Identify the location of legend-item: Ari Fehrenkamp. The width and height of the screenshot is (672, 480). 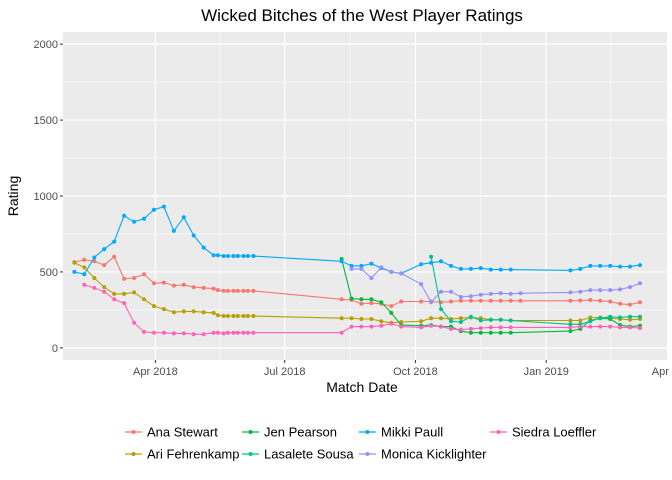
(182, 454).